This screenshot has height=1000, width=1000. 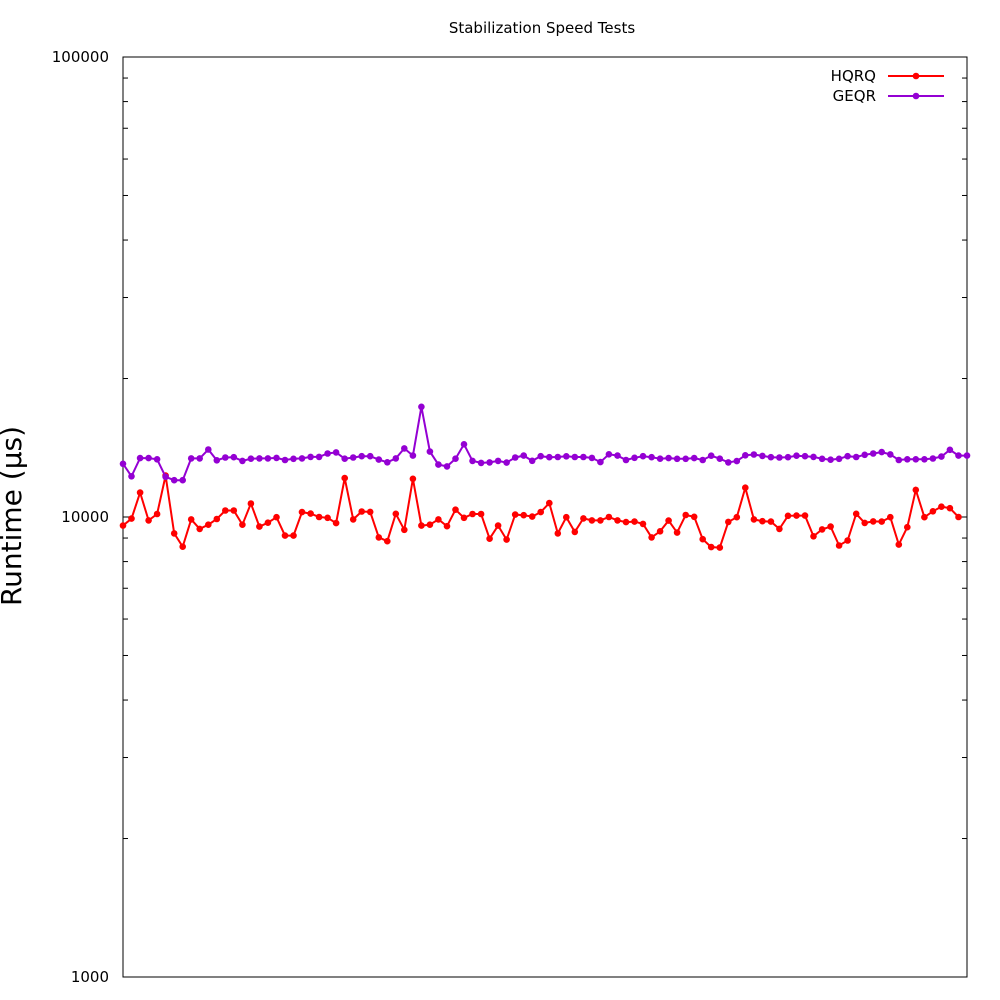 I want to click on series-geqr, so click(x=545, y=443).